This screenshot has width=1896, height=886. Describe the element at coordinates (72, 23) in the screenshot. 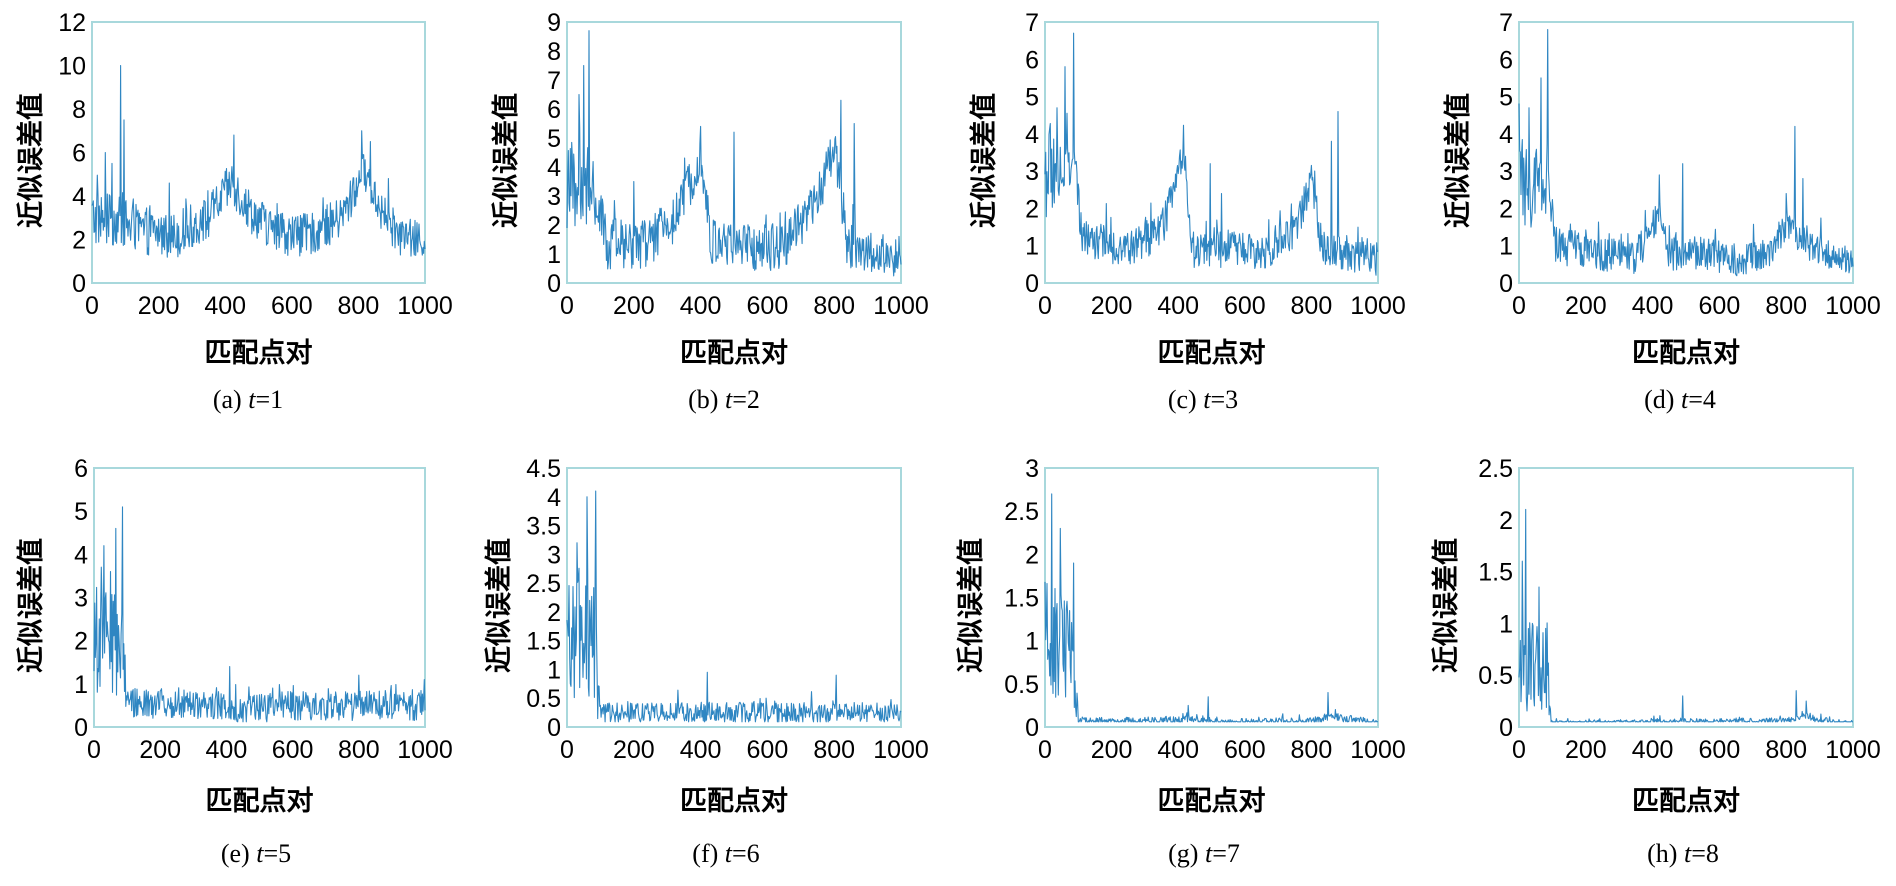

I see `y-tick-label: 12` at that location.